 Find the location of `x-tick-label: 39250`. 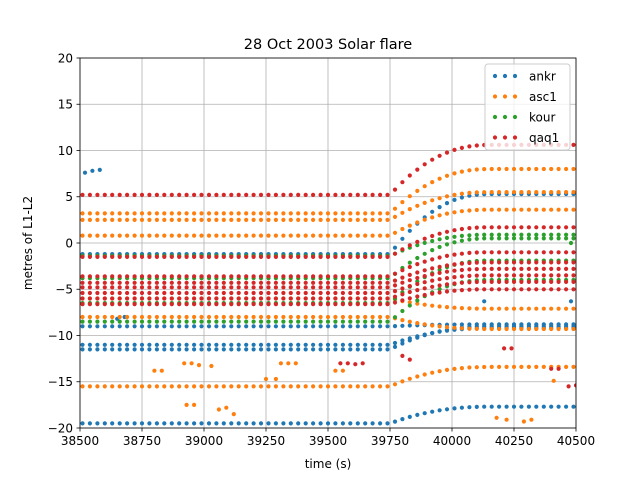

x-tick-label: 39250 is located at coordinates (266, 441).